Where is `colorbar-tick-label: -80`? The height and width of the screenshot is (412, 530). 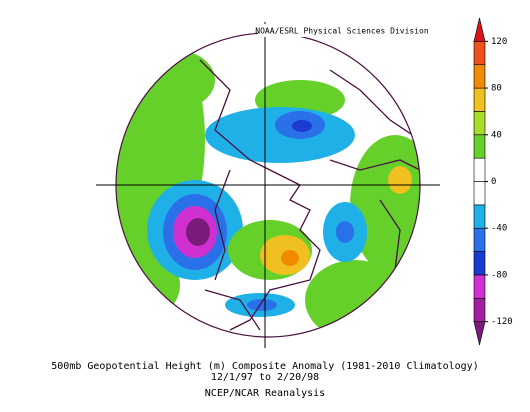 colorbar-tick-label: -80 is located at coordinates (499, 275).